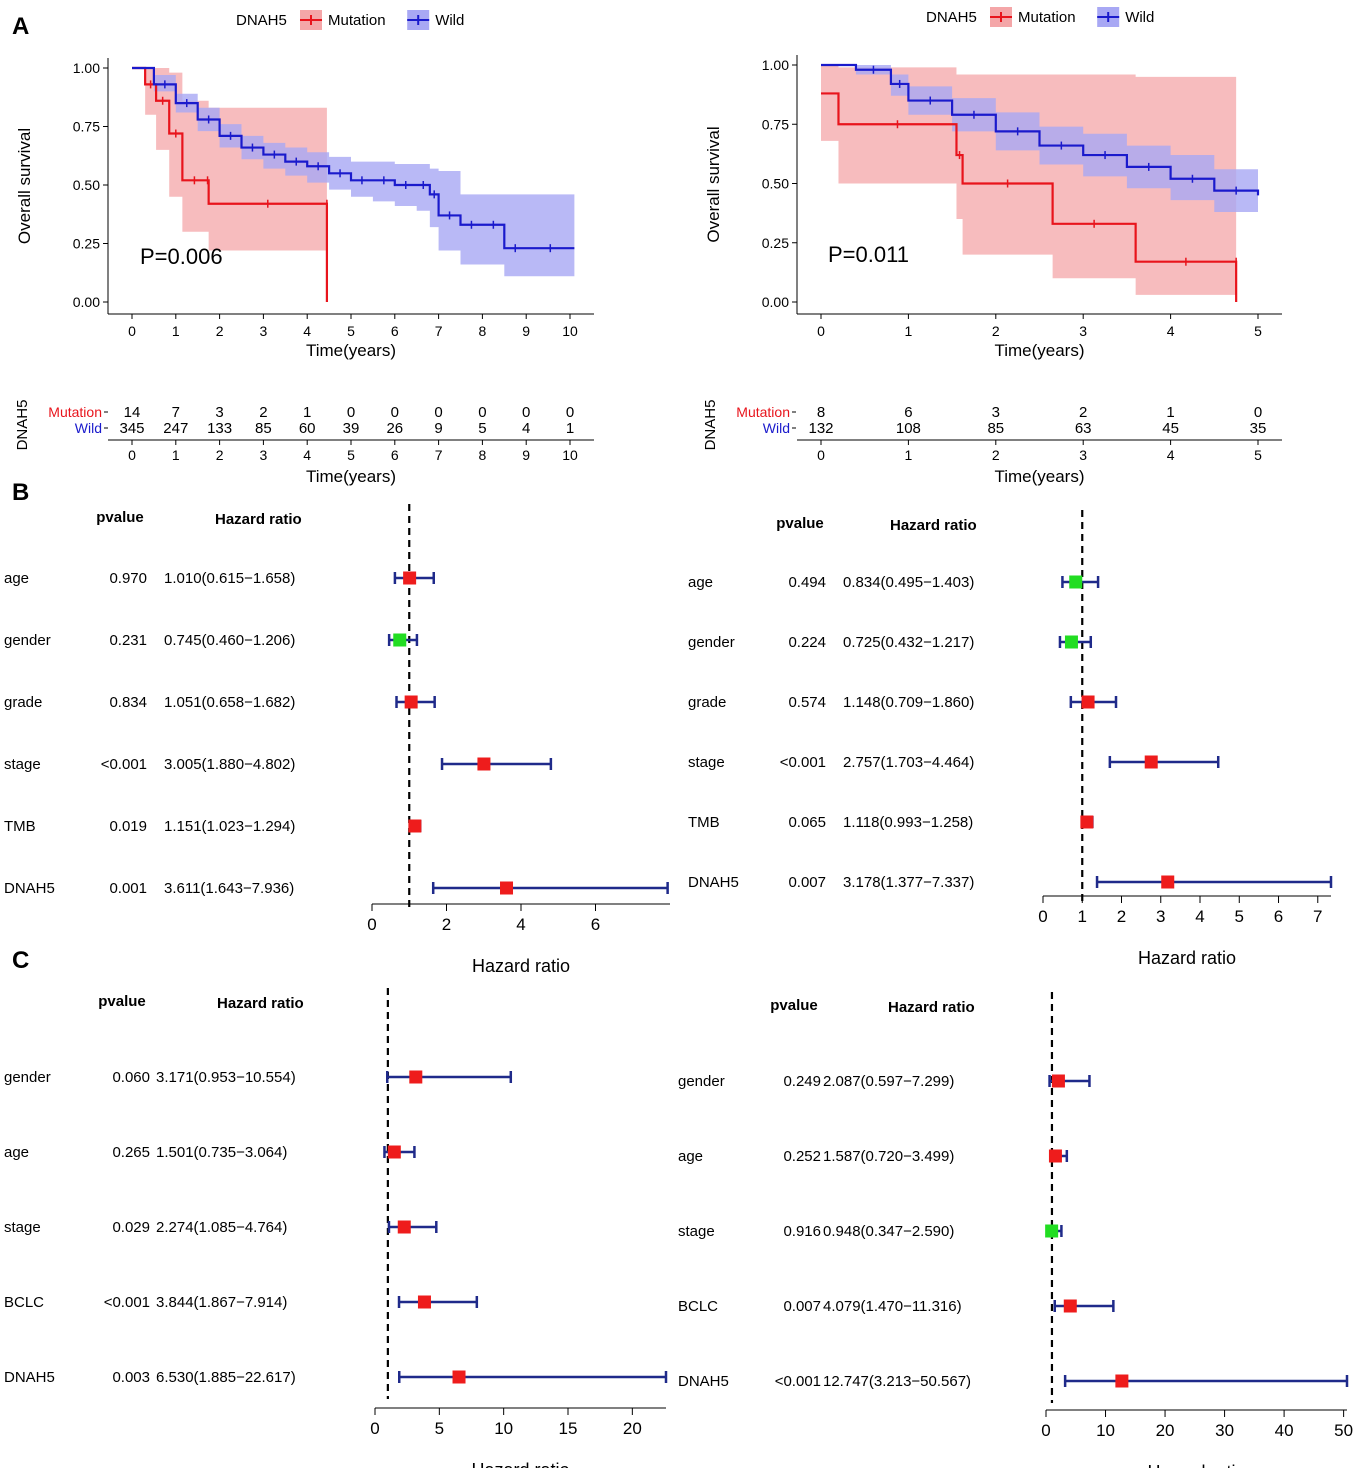  I want to click on row-pvalue: 0.494, so click(807, 582).